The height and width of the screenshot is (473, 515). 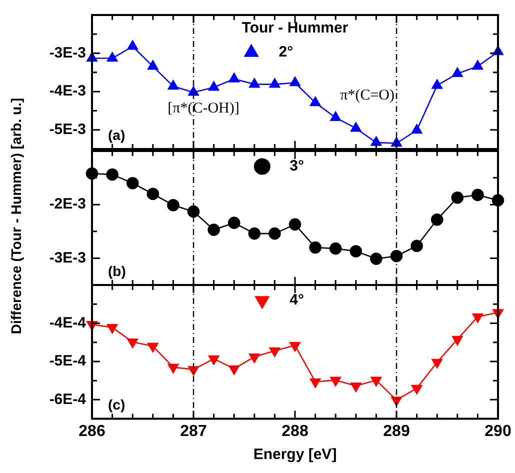 What do you see at coordinates (68, 323) in the screenshot?
I see `y-tick-label: -4E-4` at bounding box center [68, 323].